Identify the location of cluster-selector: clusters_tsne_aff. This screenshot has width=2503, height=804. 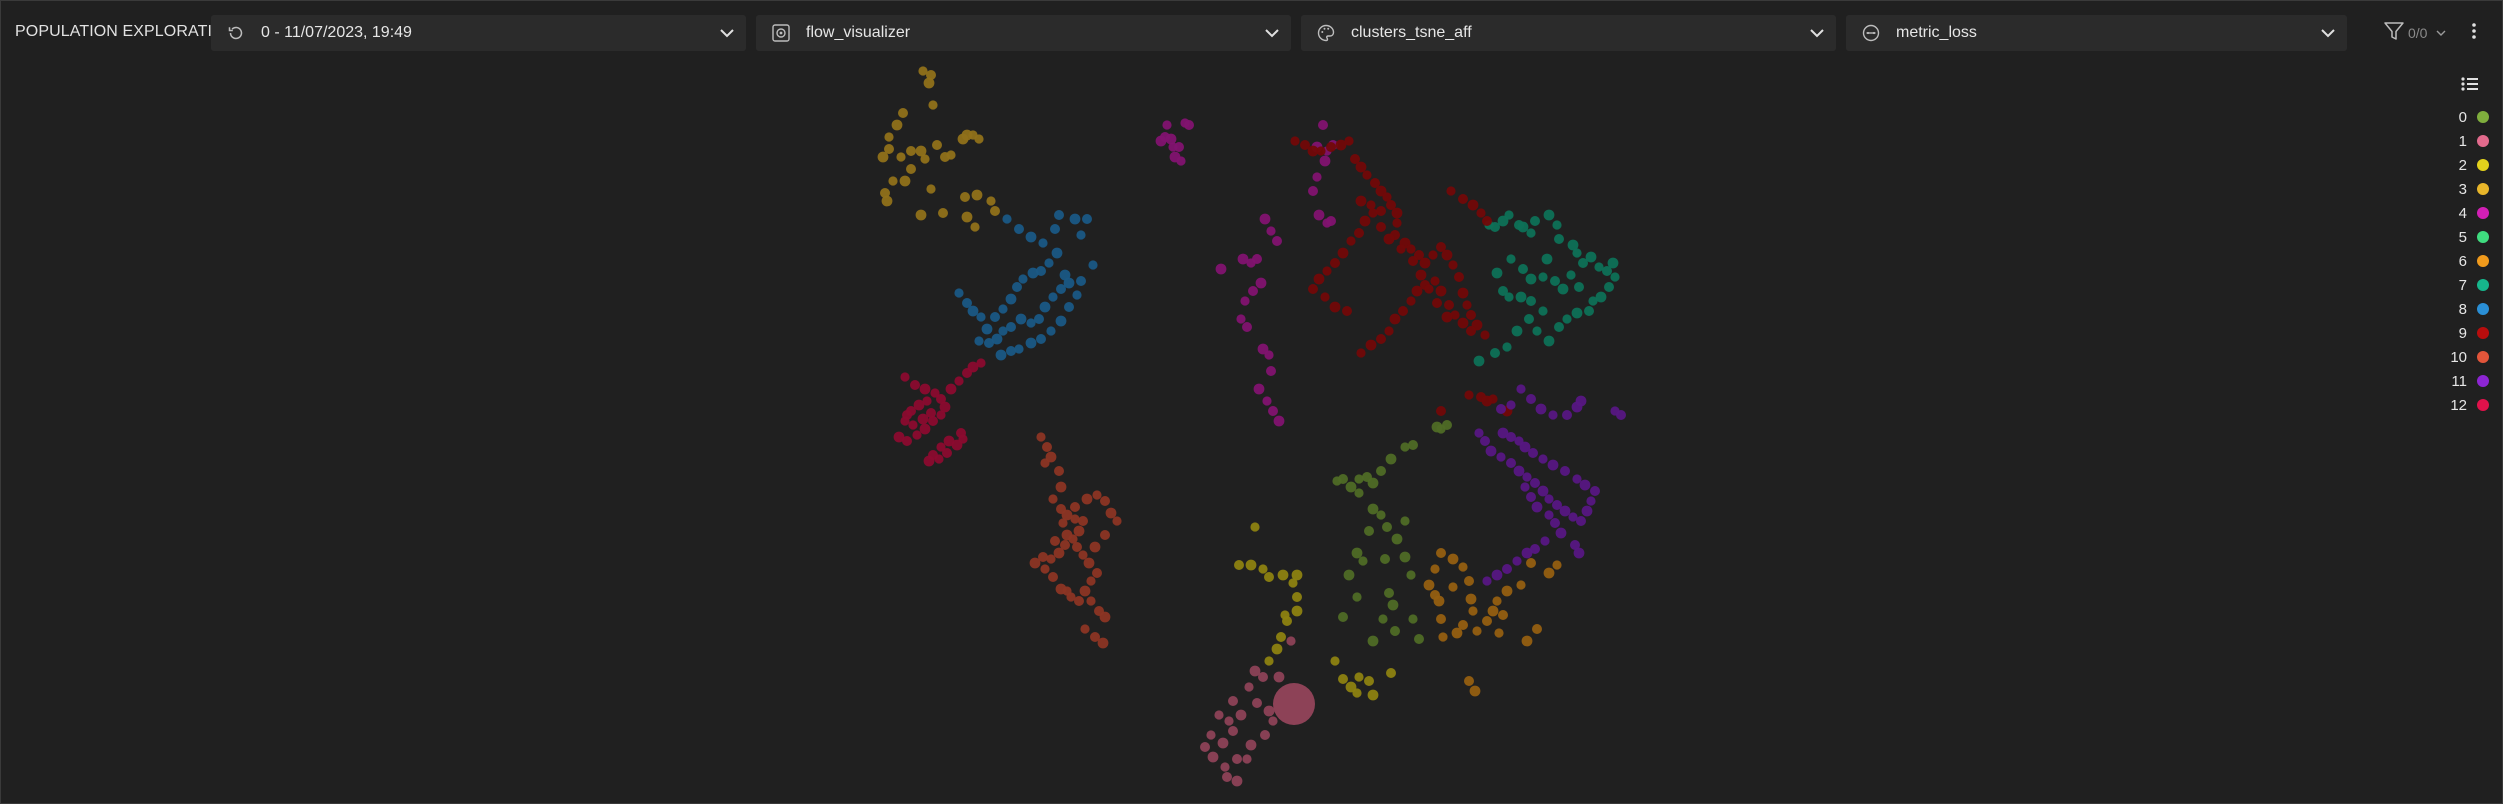
(1568, 33).